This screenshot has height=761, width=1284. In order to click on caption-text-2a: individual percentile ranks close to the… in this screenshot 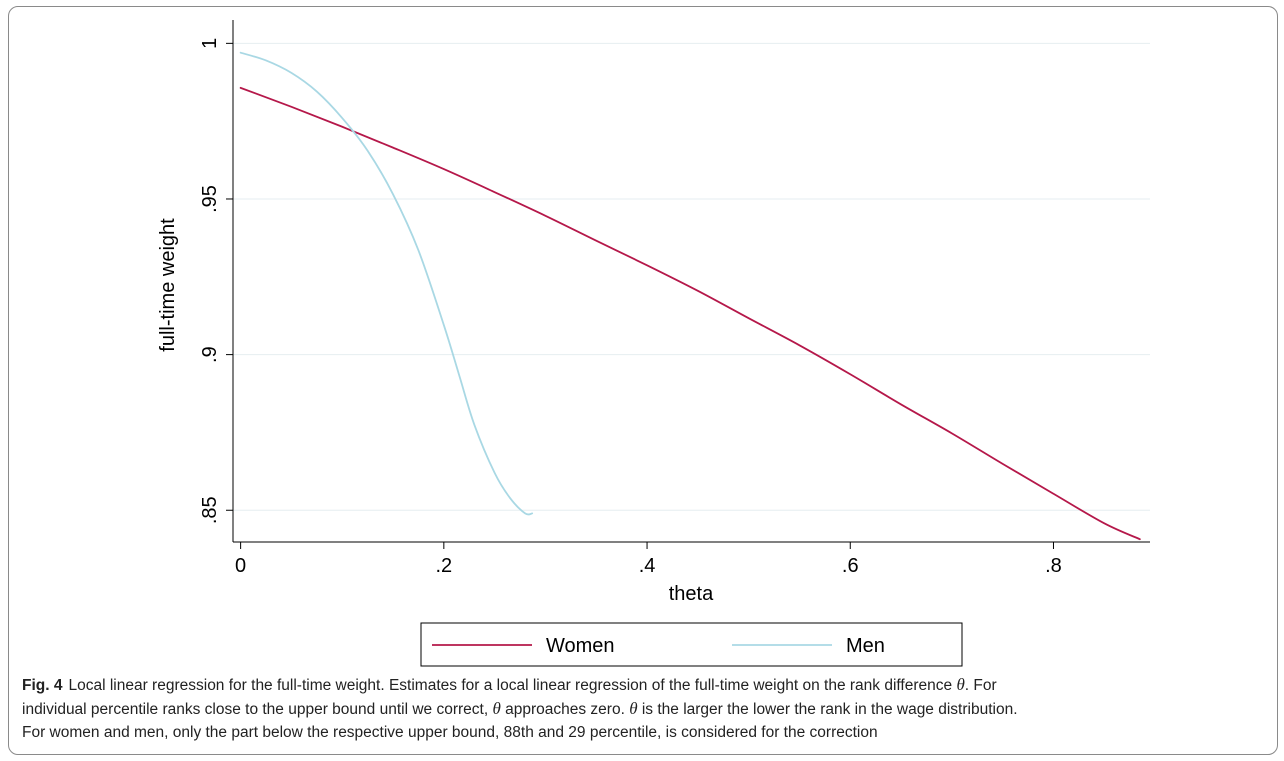, I will do `click(257, 709)`.